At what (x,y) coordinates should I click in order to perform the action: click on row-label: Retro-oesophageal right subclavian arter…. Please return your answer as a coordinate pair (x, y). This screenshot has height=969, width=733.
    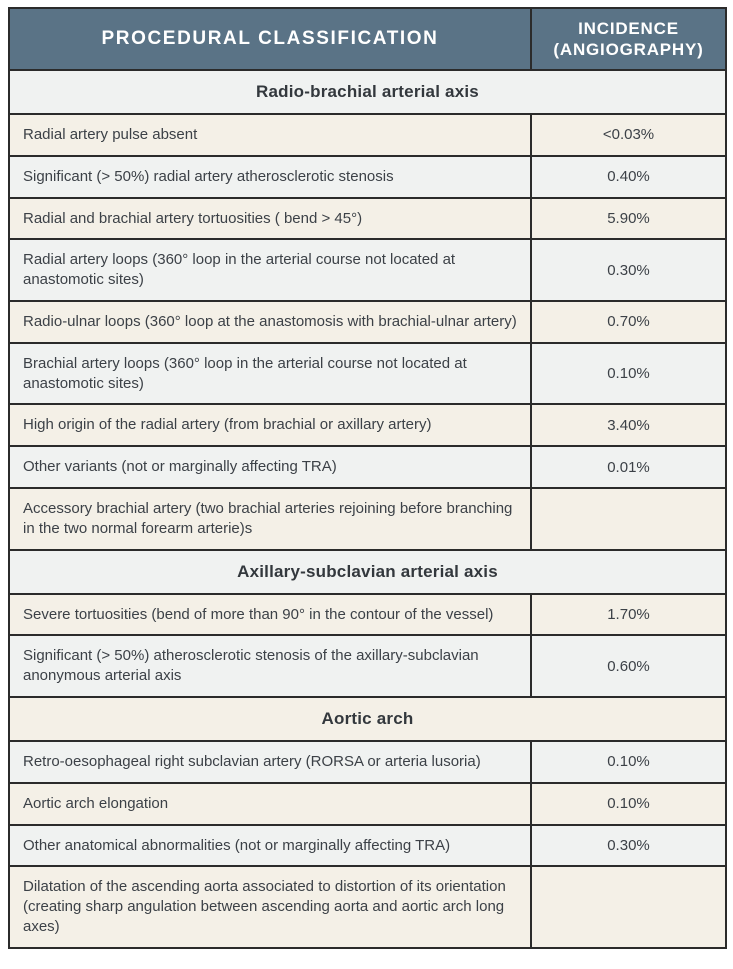
    Looking at the image, I should click on (270, 761).